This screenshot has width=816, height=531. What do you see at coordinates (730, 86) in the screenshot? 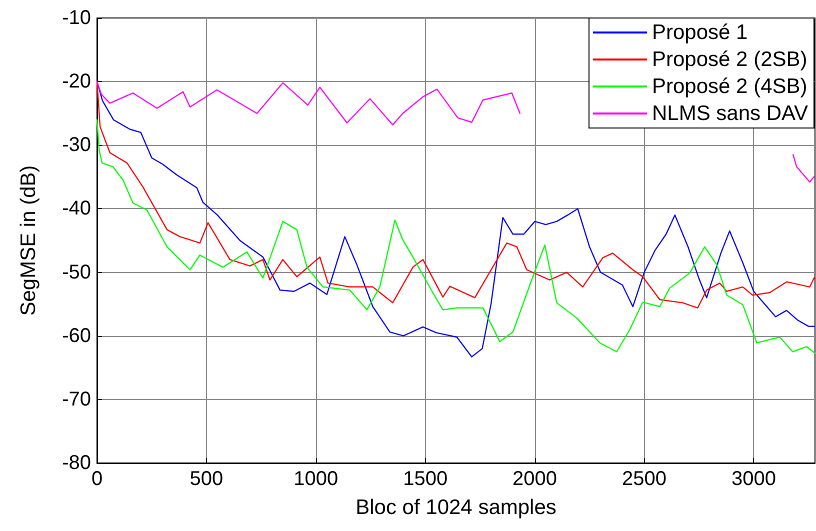
I see `legend-label: Proposé 2 (4SB)` at bounding box center [730, 86].